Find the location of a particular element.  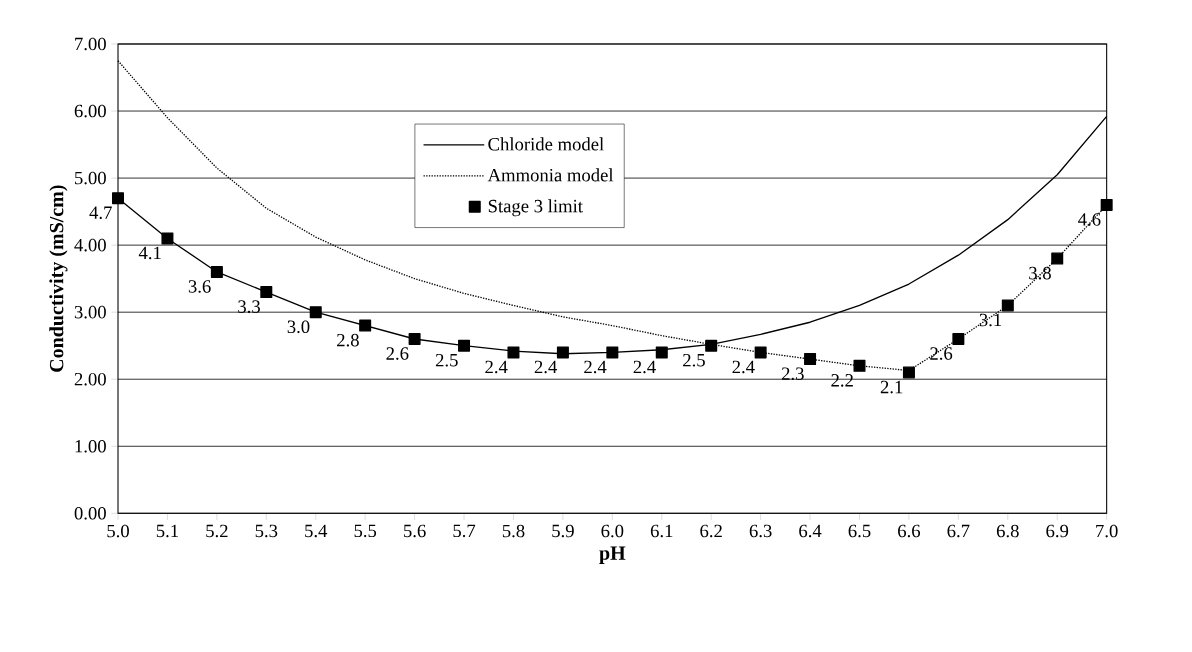

data-label: 2.8 is located at coordinates (348, 340).